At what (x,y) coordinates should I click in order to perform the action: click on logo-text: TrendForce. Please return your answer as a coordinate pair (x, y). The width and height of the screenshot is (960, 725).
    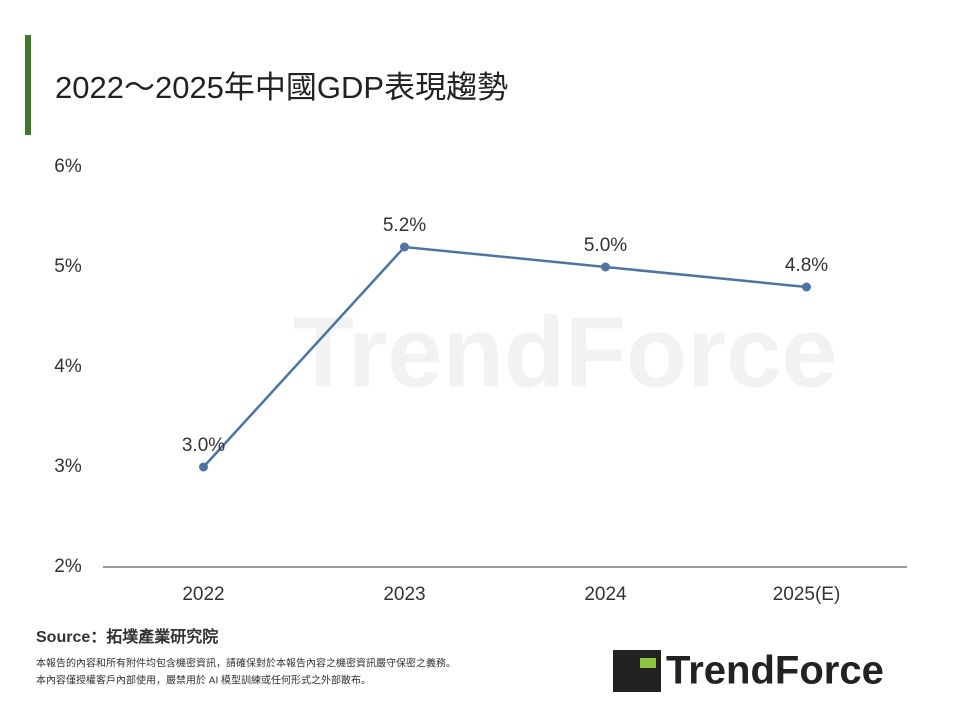
    Looking at the image, I should click on (775, 671).